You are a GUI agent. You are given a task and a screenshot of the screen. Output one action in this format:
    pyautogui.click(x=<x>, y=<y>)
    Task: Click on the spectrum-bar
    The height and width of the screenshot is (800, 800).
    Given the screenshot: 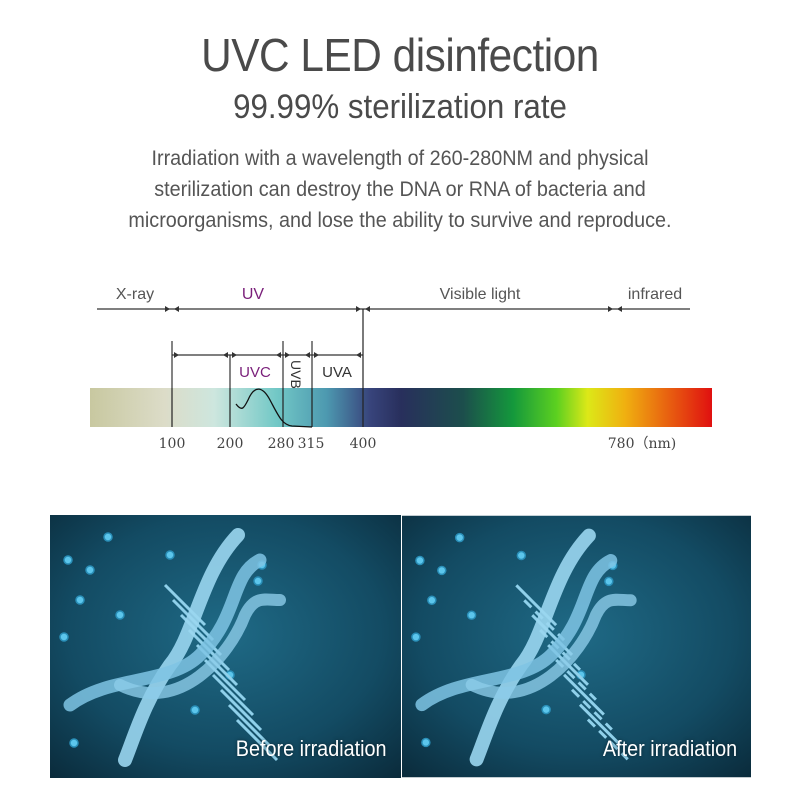 What is the action you would take?
    pyautogui.click(x=401, y=407)
    